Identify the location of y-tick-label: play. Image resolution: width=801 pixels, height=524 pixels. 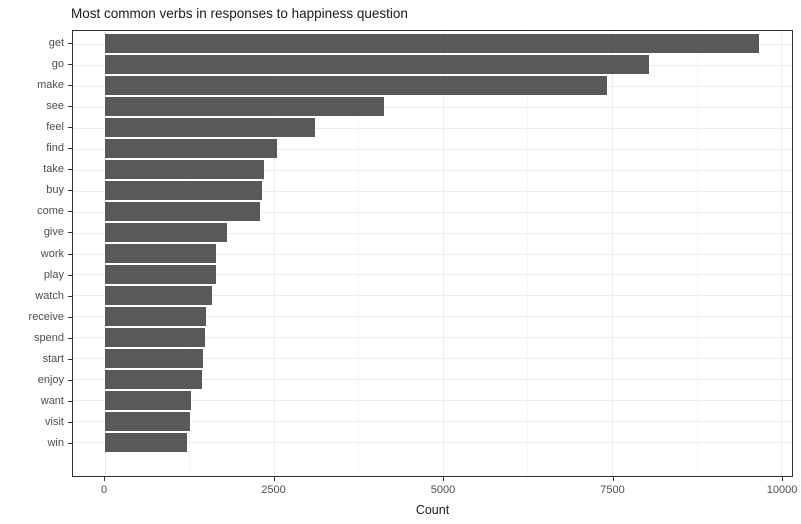
(53, 274).